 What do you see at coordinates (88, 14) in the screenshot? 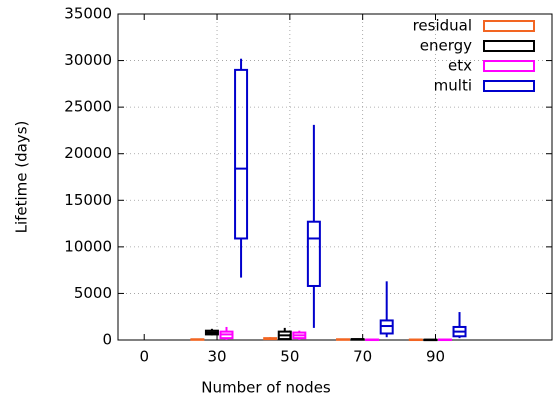
I see `y-tick-label: 35000` at bounding box center [88, 14].